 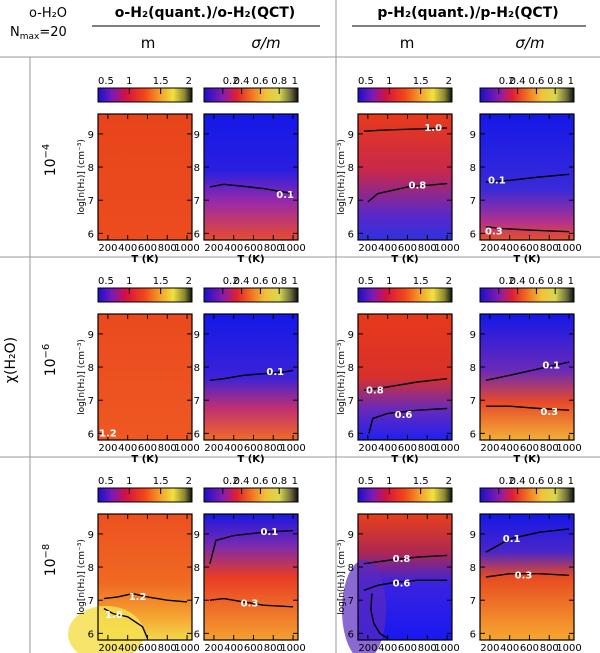 I want to click on row-labels: χ(H₂O) 10−4 10−6 10−8, so click(x=31, y=360).